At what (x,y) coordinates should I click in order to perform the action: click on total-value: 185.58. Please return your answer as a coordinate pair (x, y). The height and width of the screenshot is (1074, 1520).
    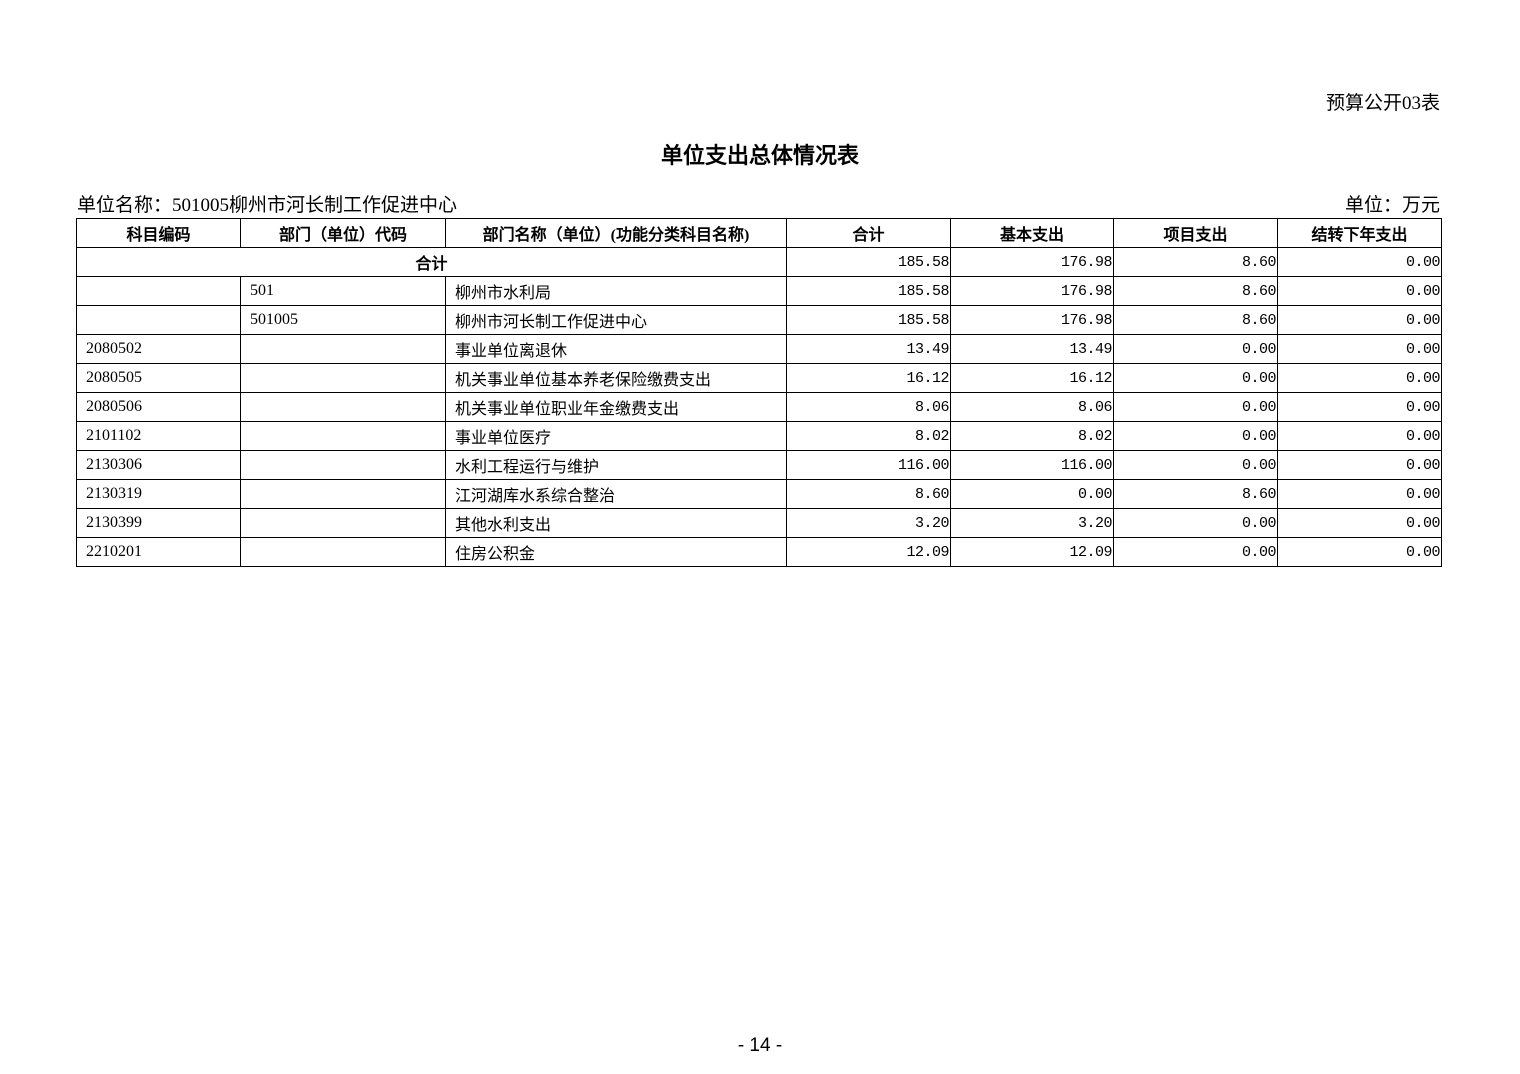
    Looking at the image, I should click on (868, 262).